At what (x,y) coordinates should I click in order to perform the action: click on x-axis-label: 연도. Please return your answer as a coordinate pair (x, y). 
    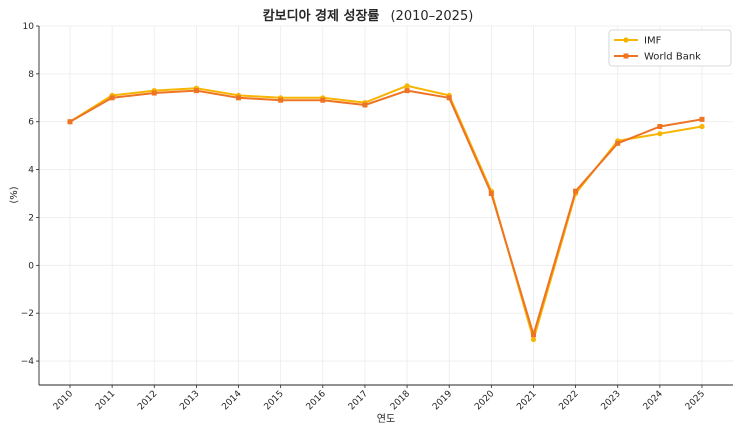
    Looking at the image, I should click on (386, 419).